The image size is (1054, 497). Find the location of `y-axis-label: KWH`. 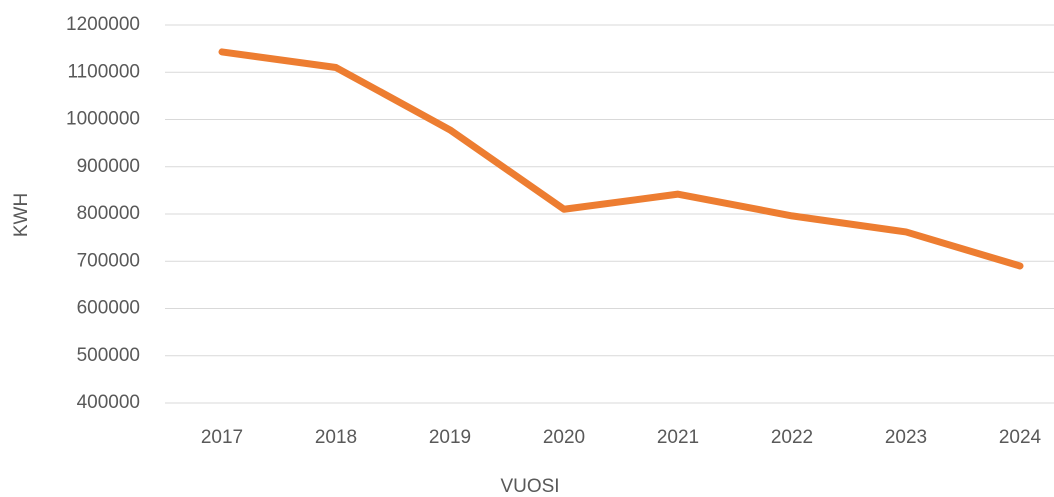

y-axis-label: KWH is located at coordinates (21, 215).